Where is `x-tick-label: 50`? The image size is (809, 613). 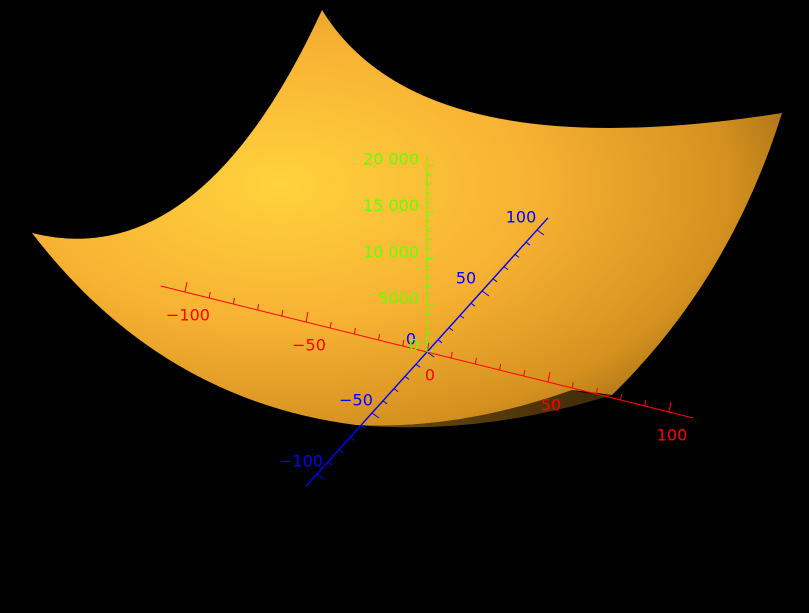
x-tick-label: 50 is located at coordinates (551, 405).